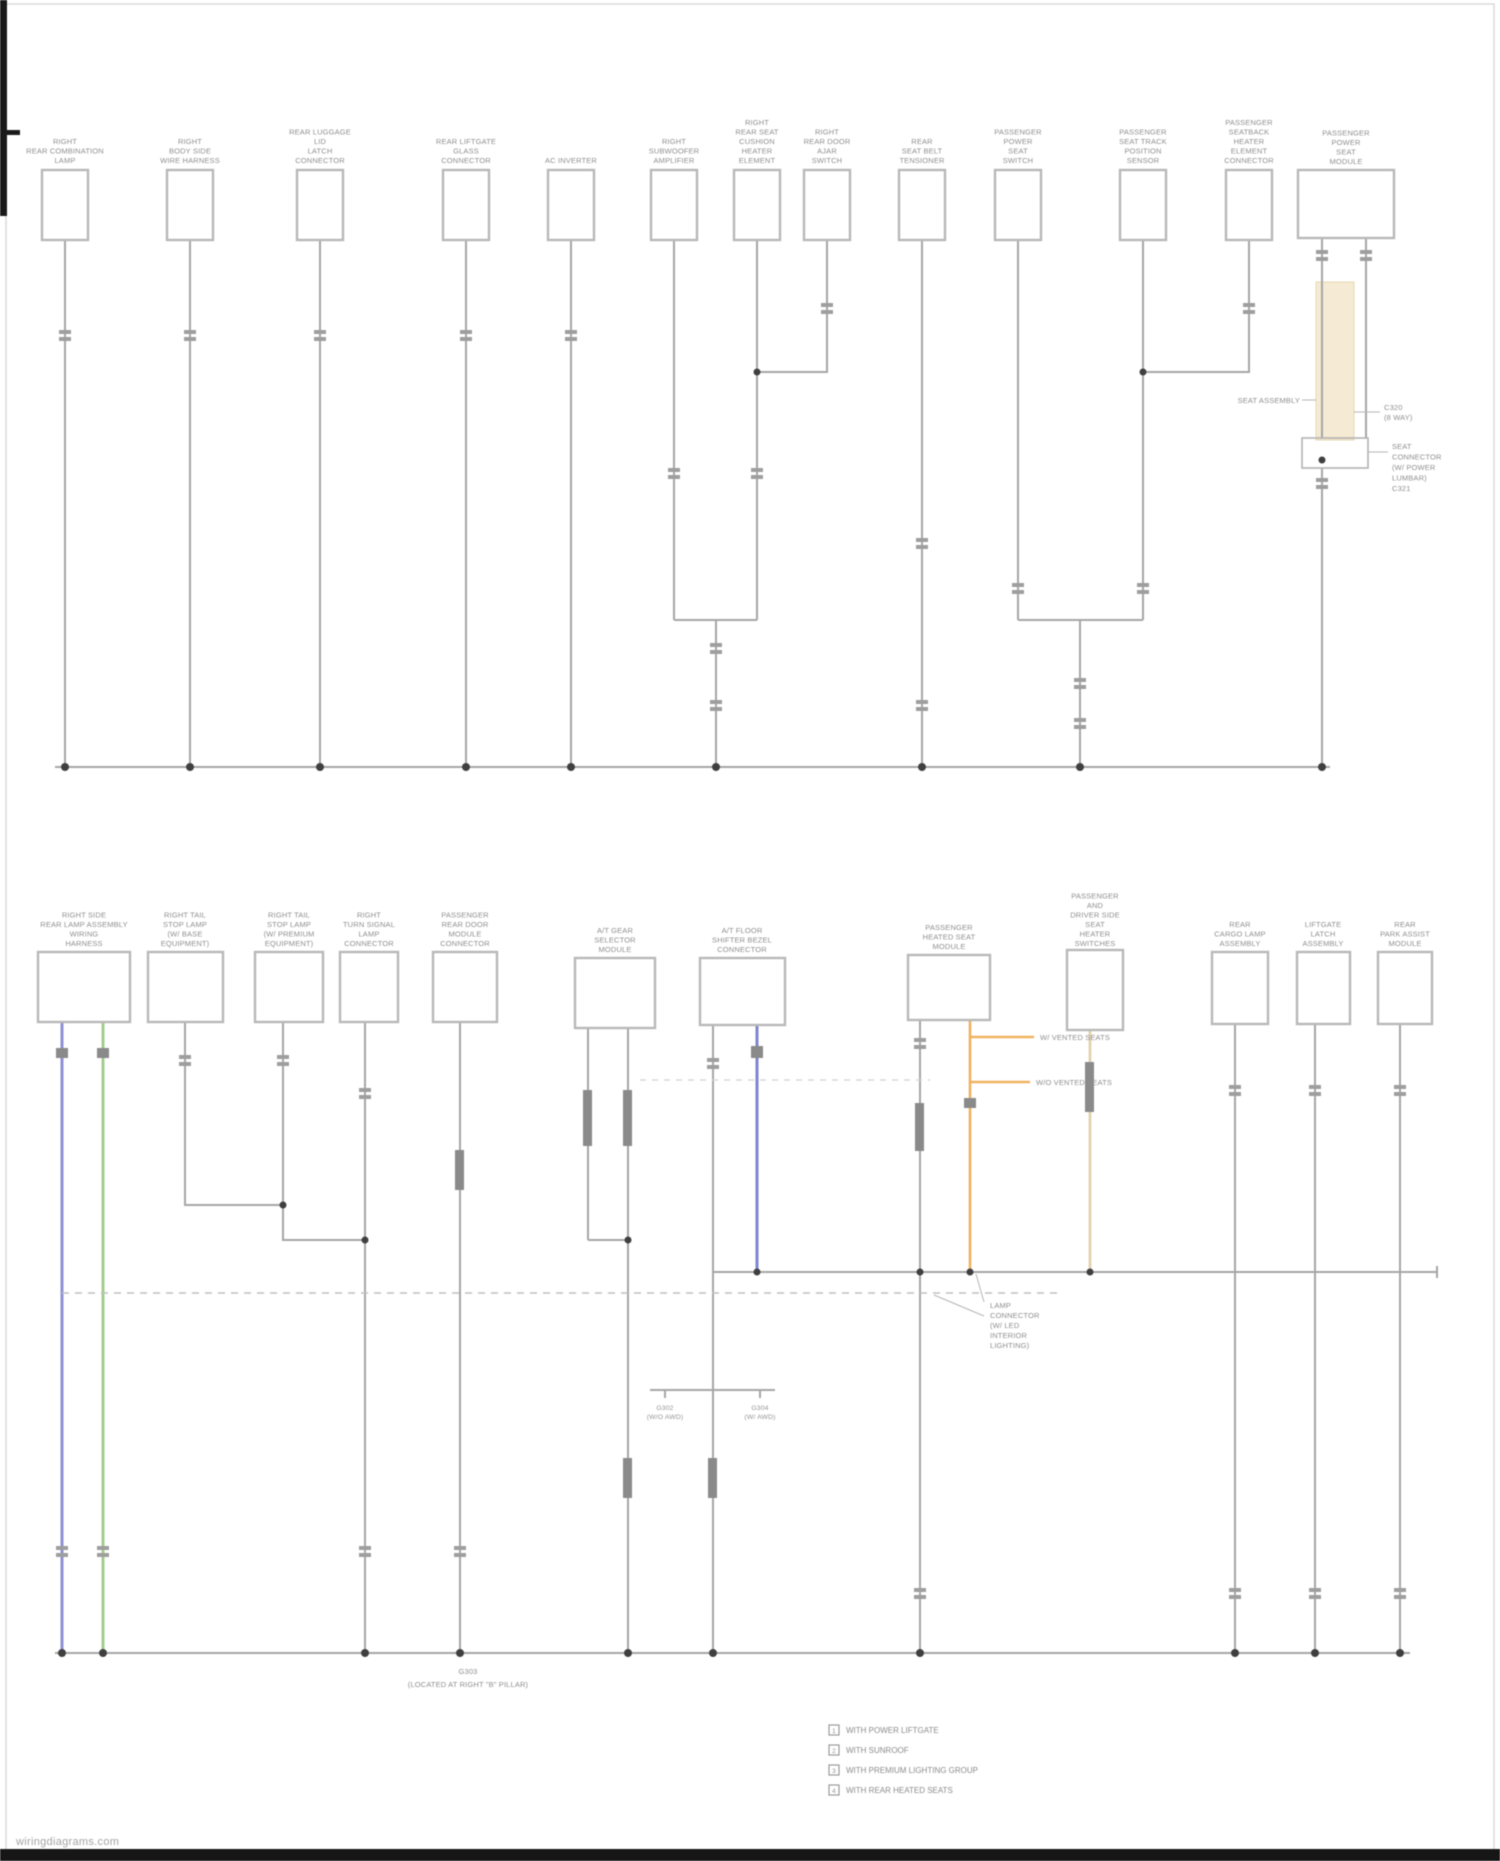  Describe the element at coordinates (65, 151) in the screenshot. I see `component-label: RIGHT REAR COMBINATION LAMP` at that location.